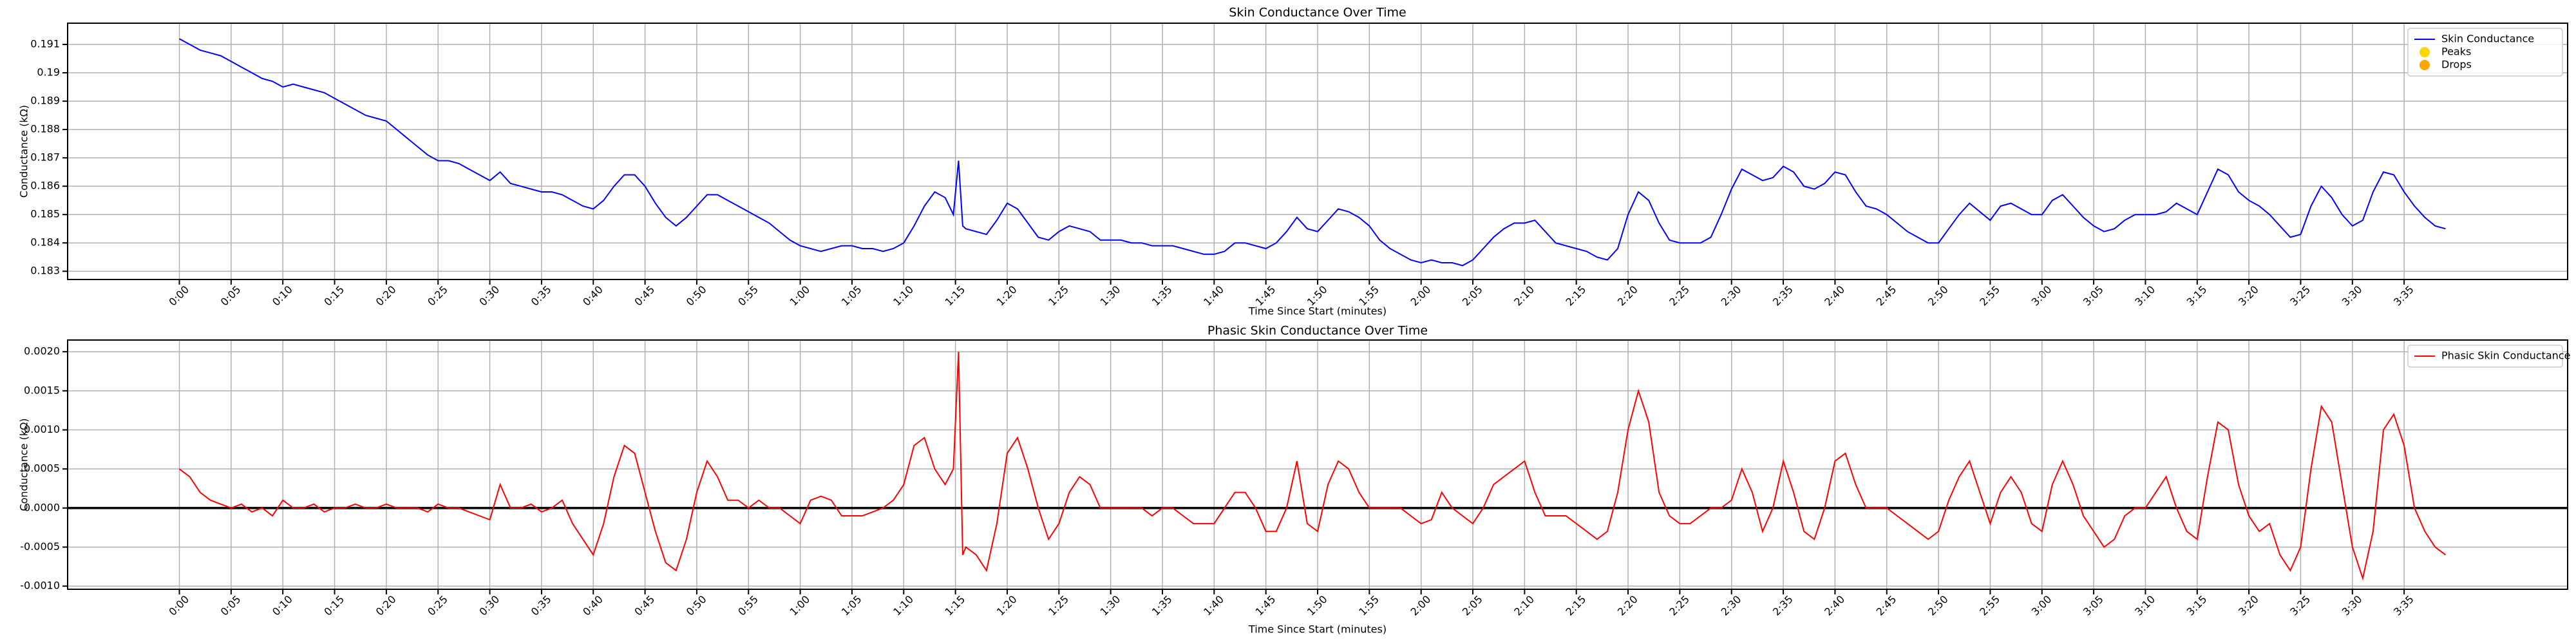  What do you see at coordinates (231, 295) in the screenshot?
I see `x-tick-label: 0:05` at bounding box center [231, 295].